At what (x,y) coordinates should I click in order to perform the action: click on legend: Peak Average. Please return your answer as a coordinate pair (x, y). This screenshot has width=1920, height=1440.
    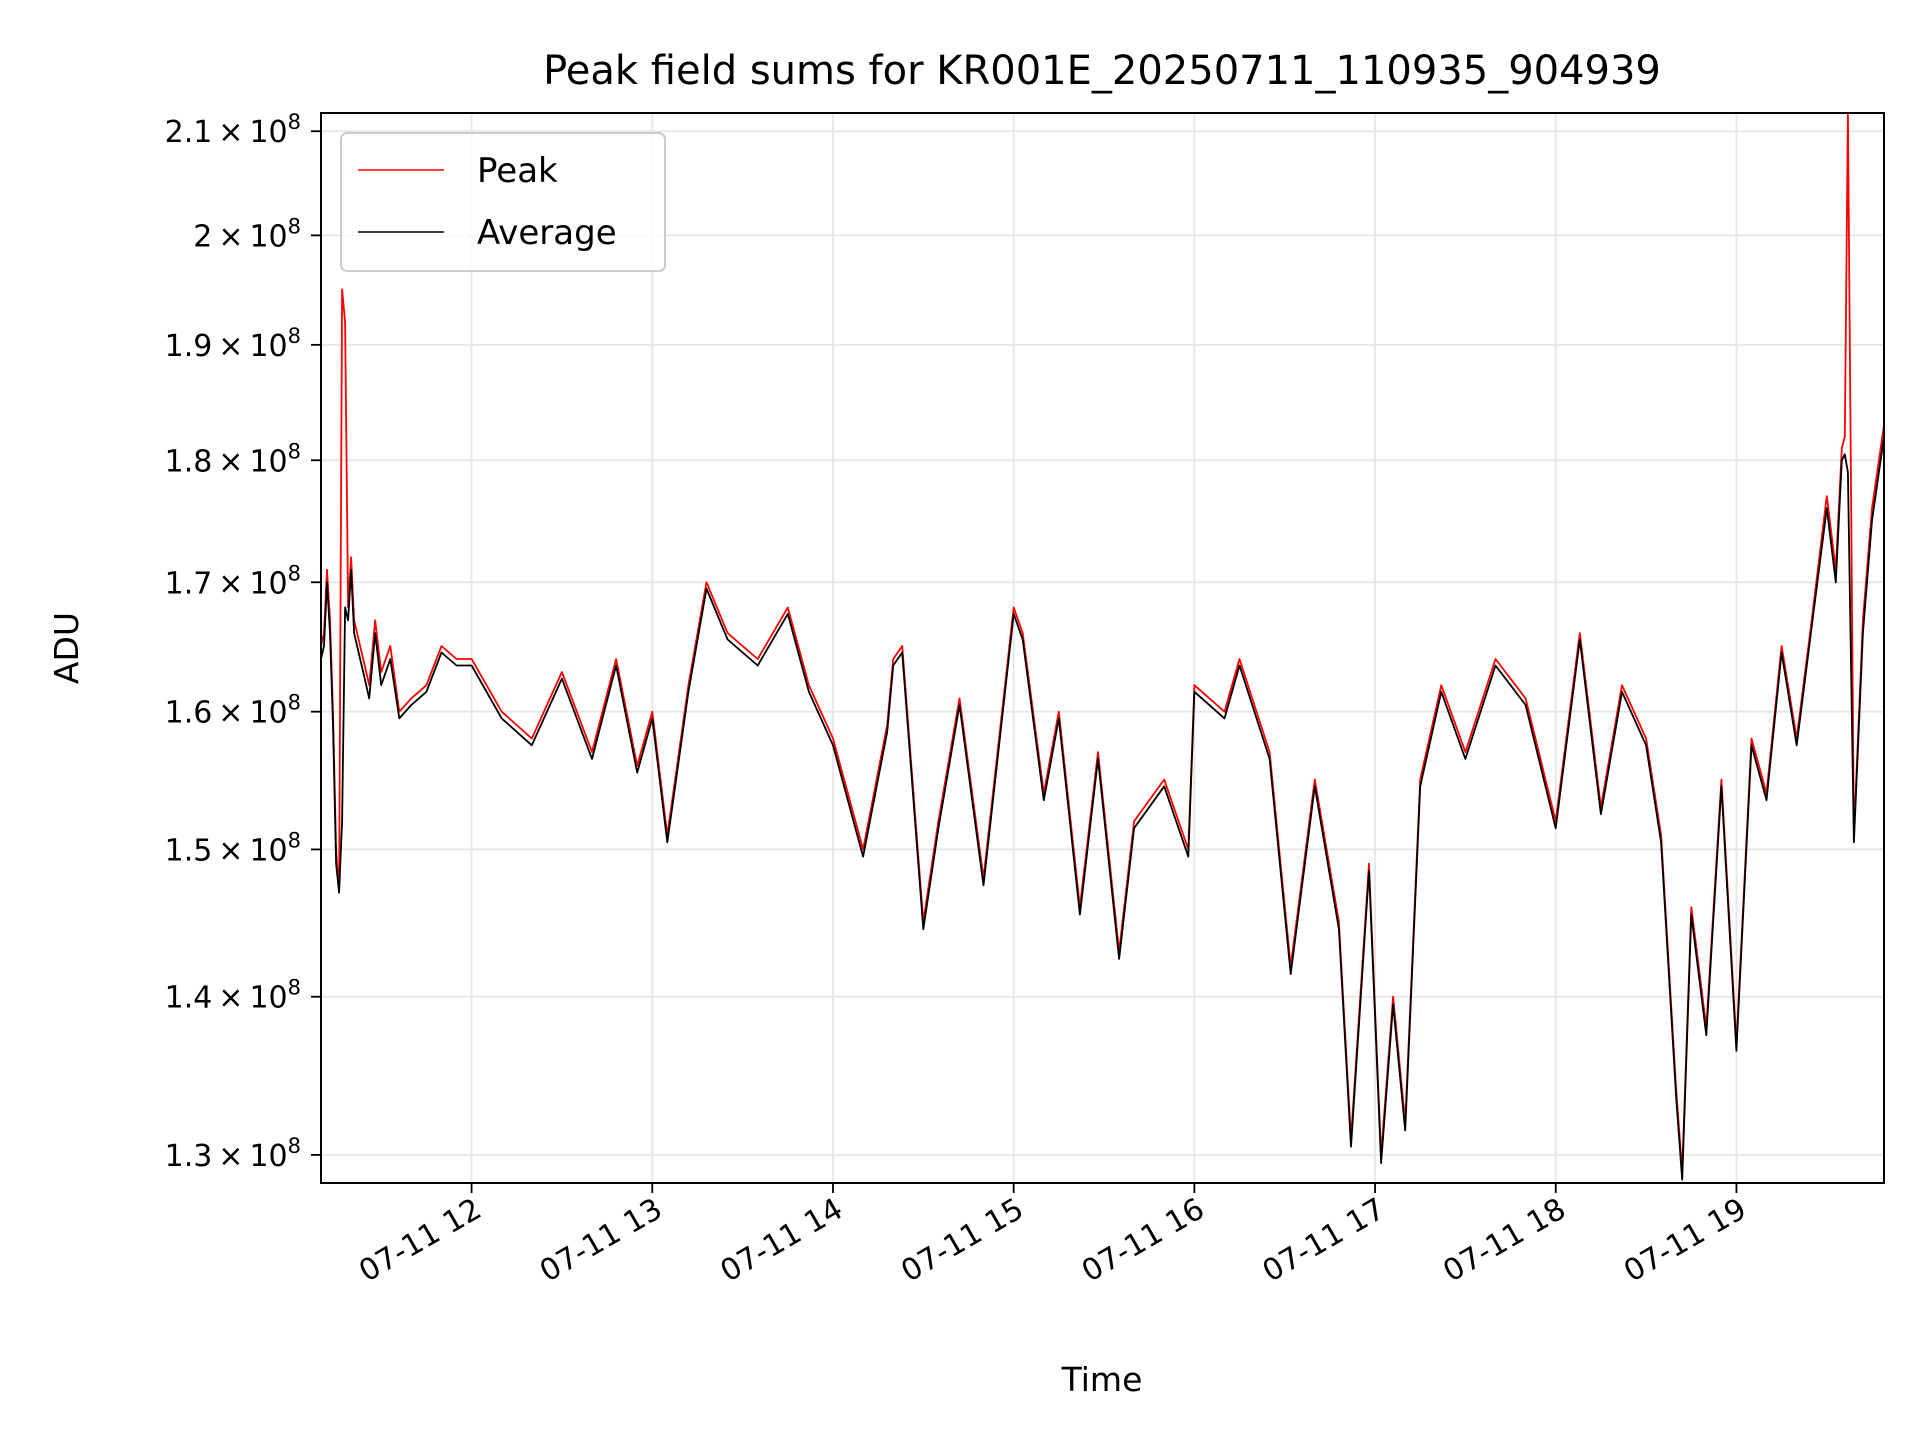
    Looking at the image, I should click on (503, 202).